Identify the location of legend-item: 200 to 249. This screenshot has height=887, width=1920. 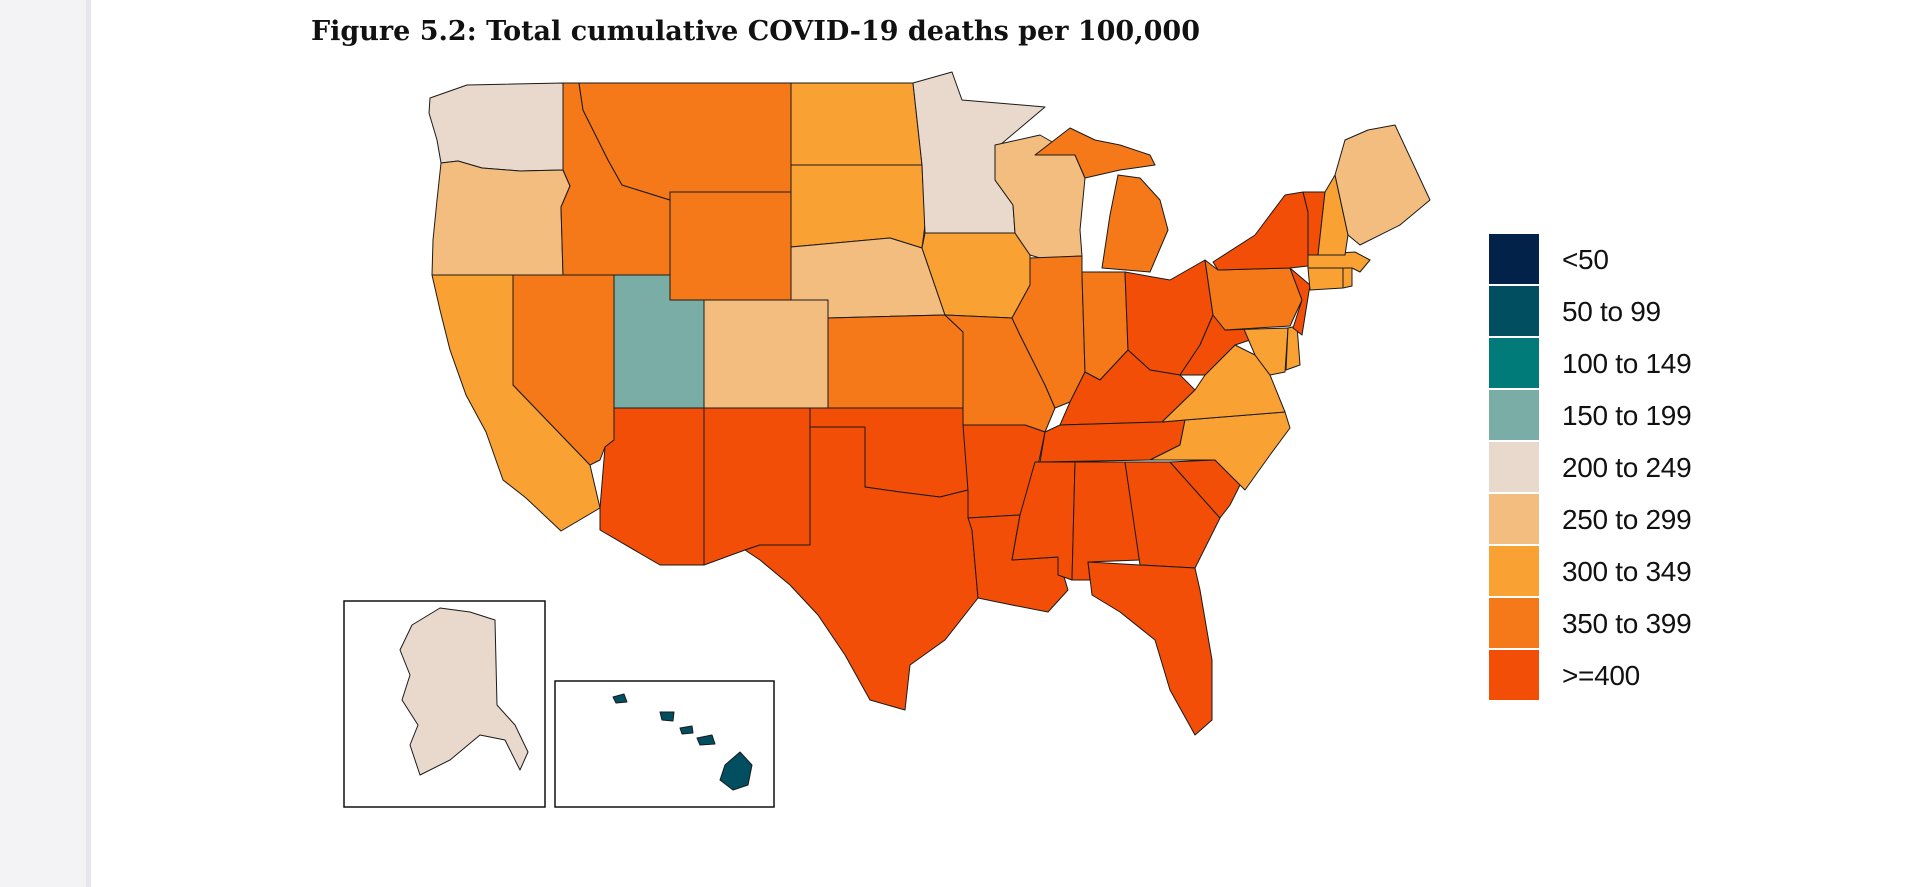
(1649, 467).